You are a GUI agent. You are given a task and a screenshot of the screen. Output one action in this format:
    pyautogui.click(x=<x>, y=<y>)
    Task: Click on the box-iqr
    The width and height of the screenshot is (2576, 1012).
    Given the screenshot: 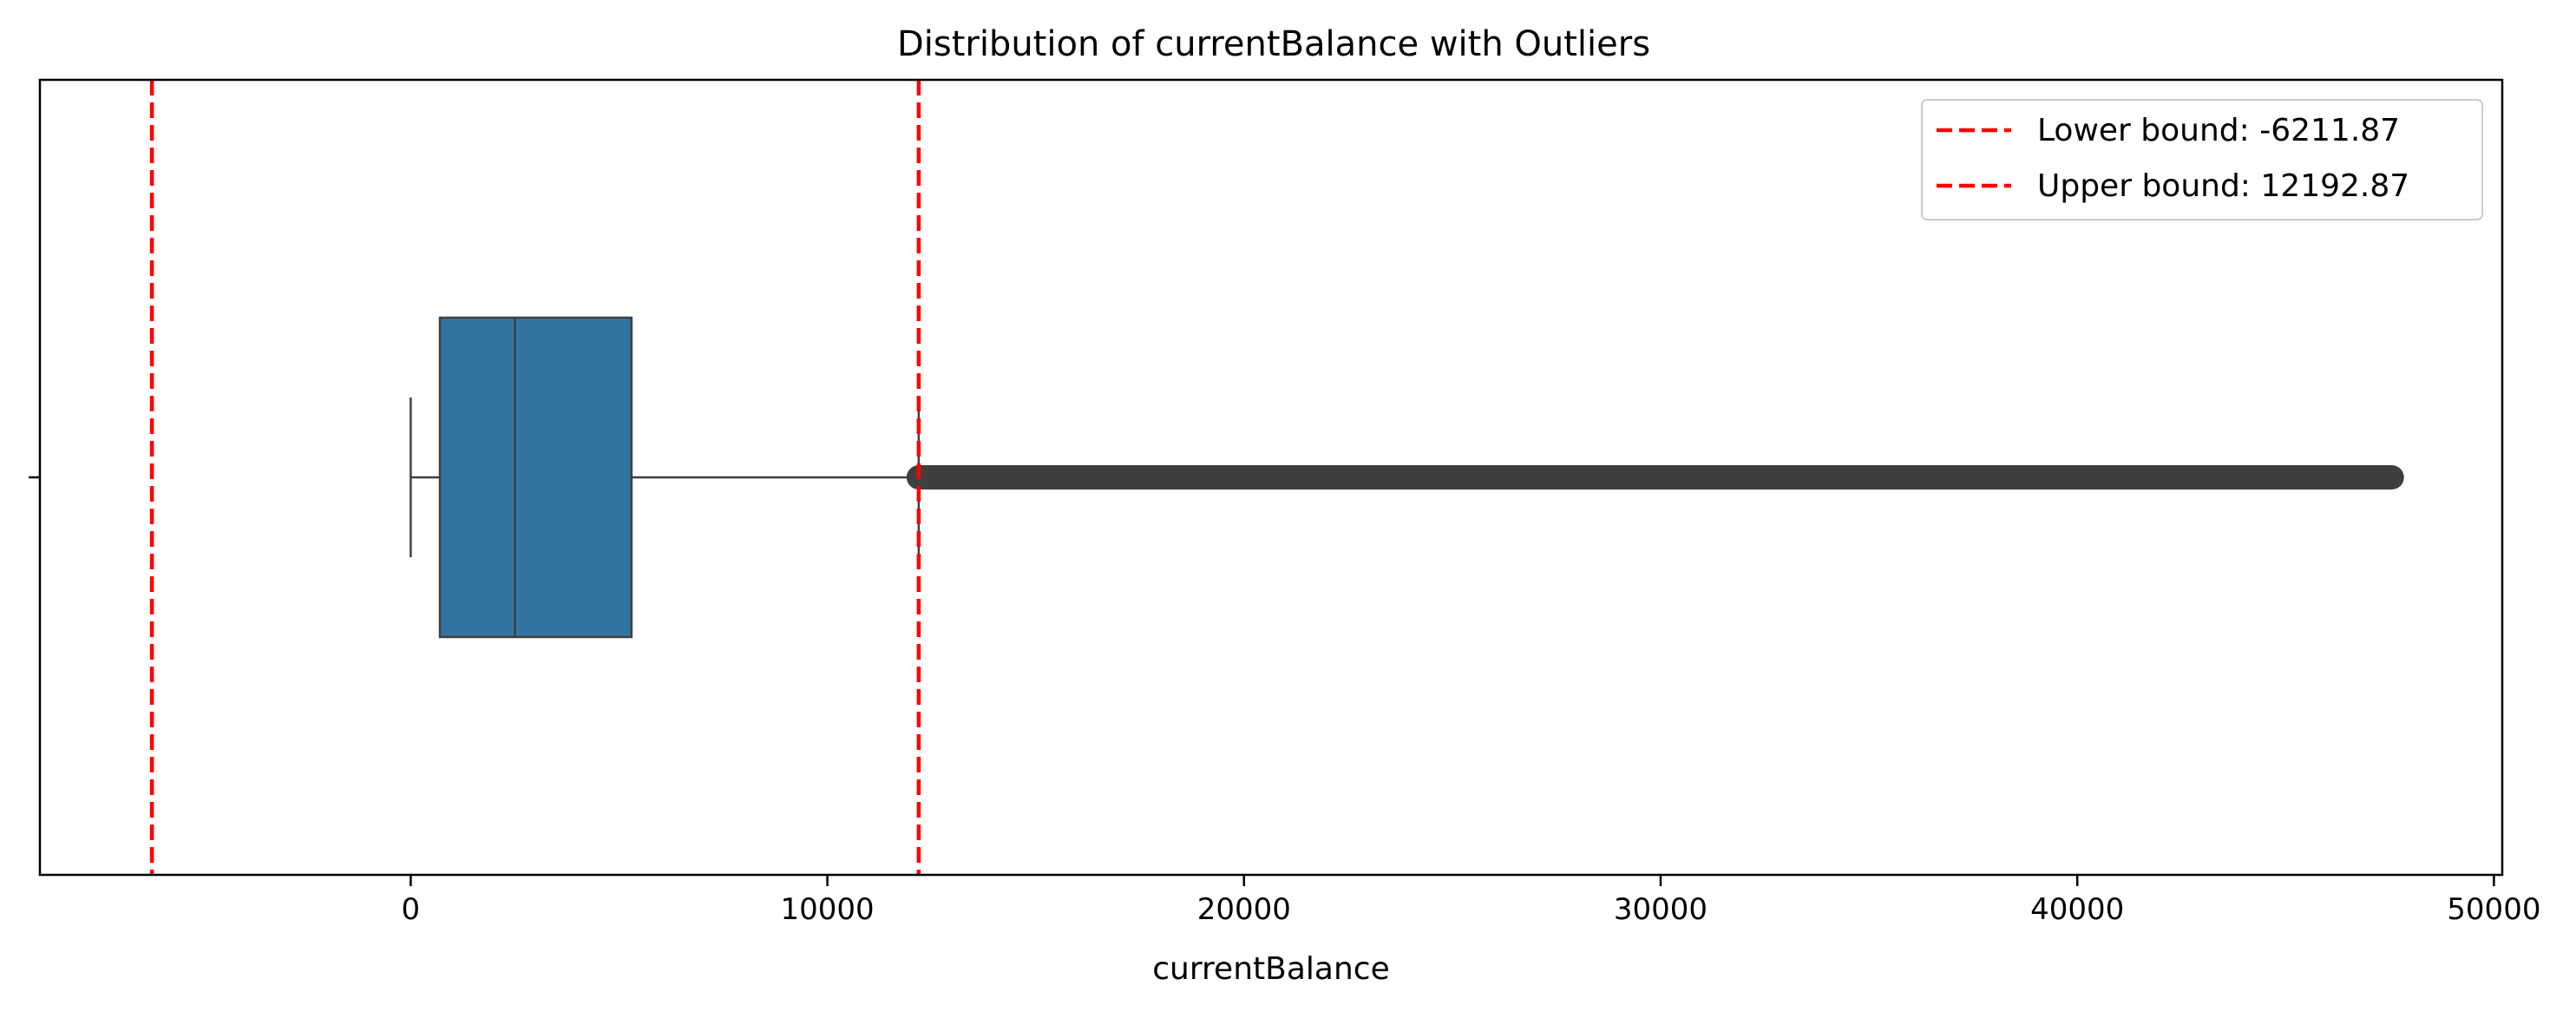 What is the action you would take?
    pyautogui.click(x=535, y=477)
    